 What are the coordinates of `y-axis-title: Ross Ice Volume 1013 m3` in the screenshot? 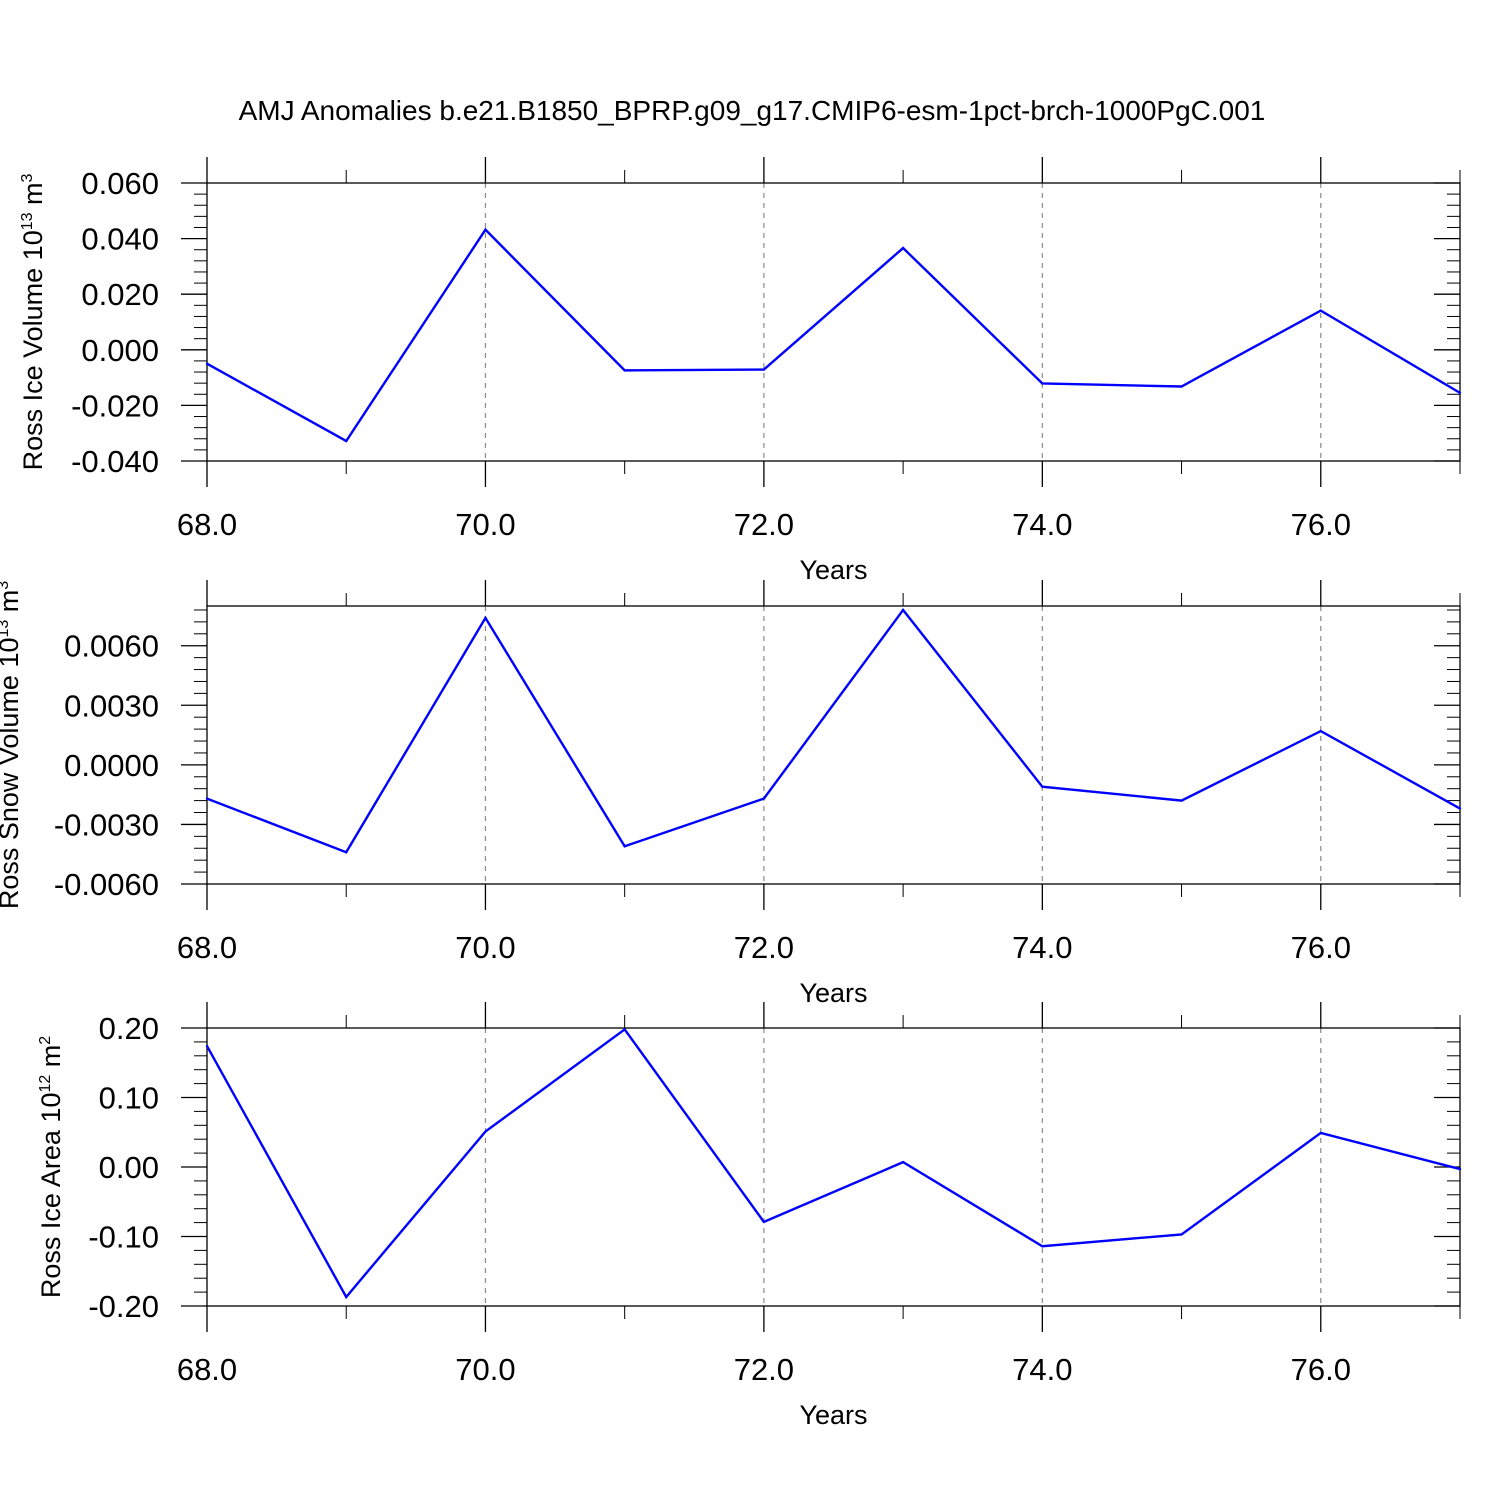 It's located at (33, 321).